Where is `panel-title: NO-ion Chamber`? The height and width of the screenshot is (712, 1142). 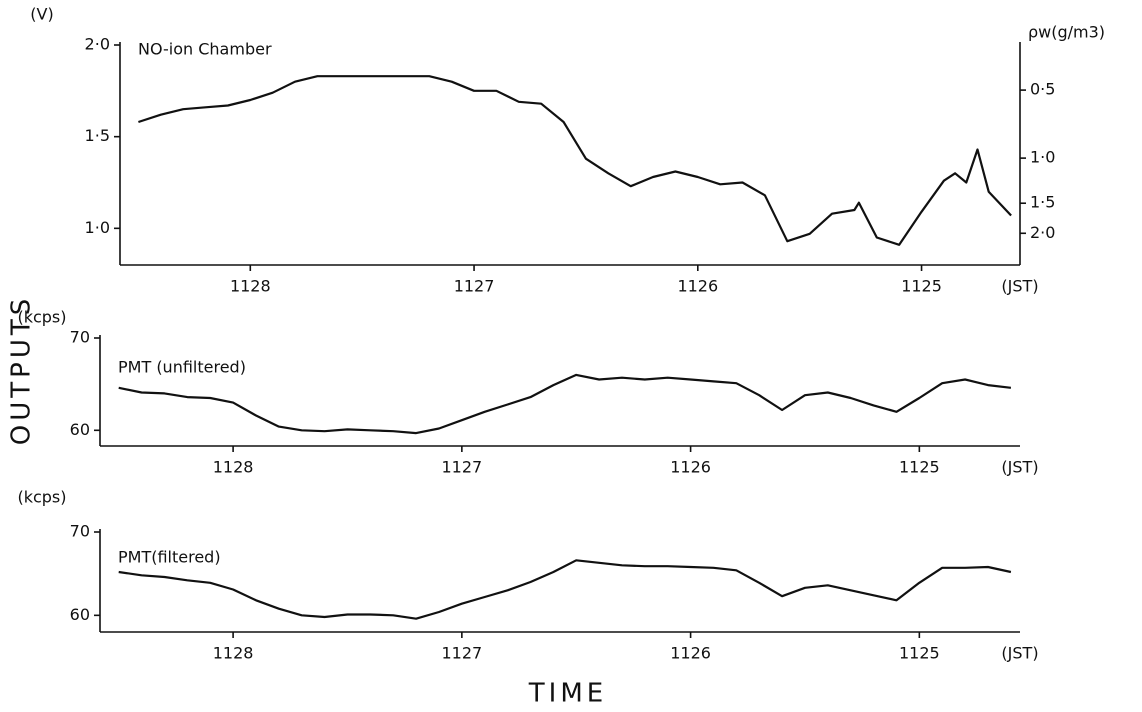
panel-title: NO-ion Chamber is located at coordinates (205, 49).